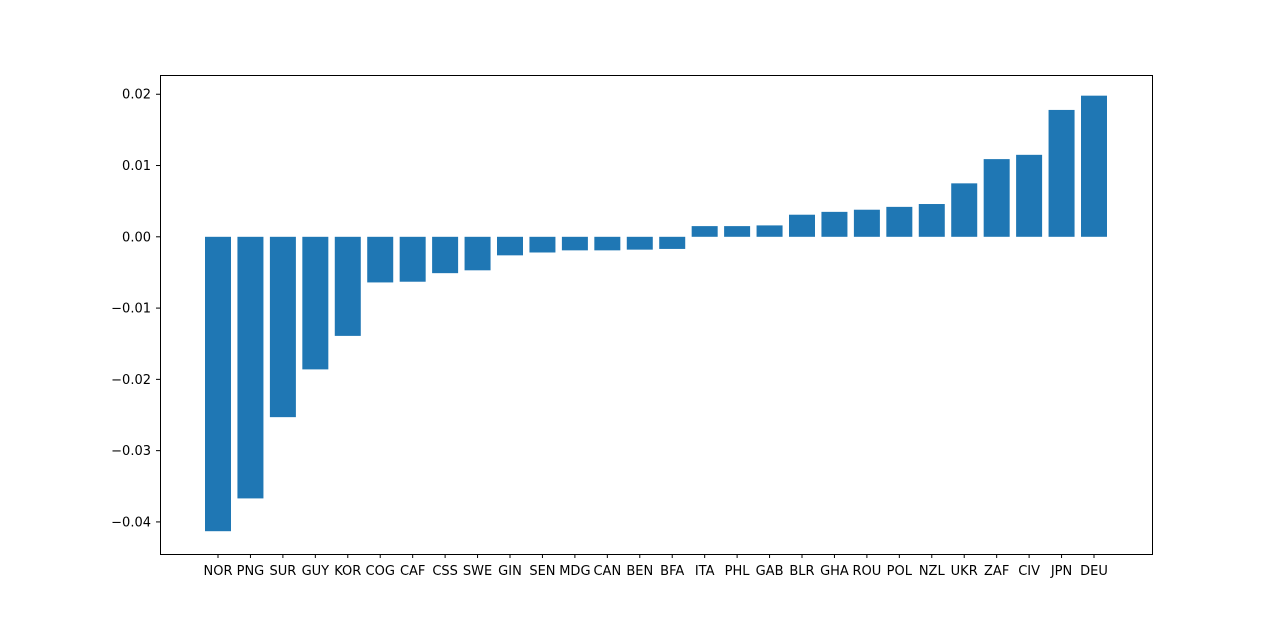 This screenshot has height=623, width=1280. Describe the element at coordinates (996, 198) in the screenshot. I see `bar-zaf` at that location.